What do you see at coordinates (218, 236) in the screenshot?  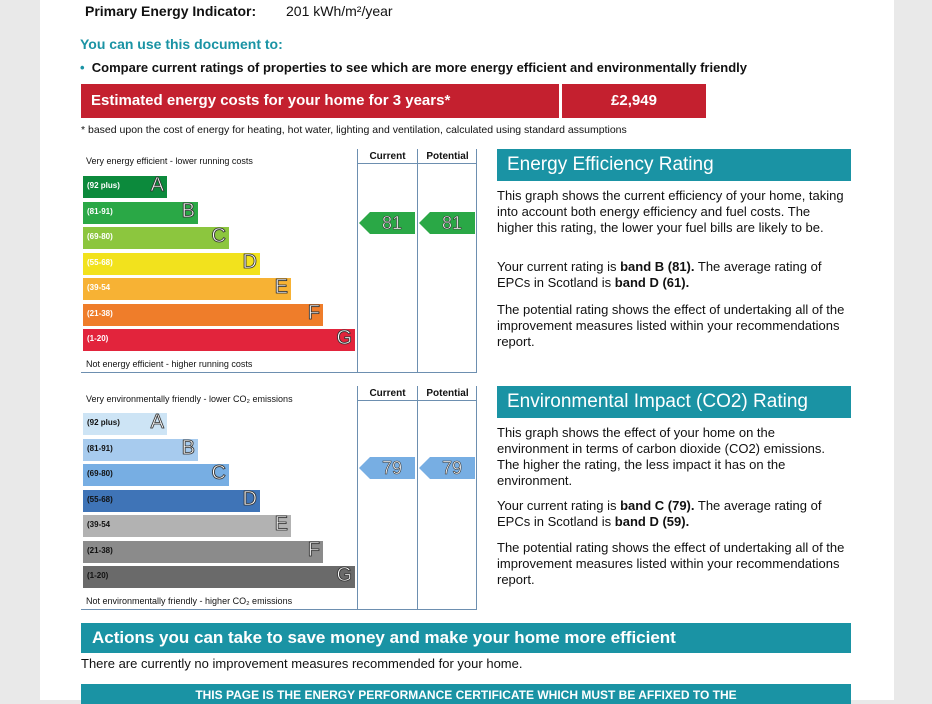 I see `ee-band-letter: C` at bounding box center [218, 236].